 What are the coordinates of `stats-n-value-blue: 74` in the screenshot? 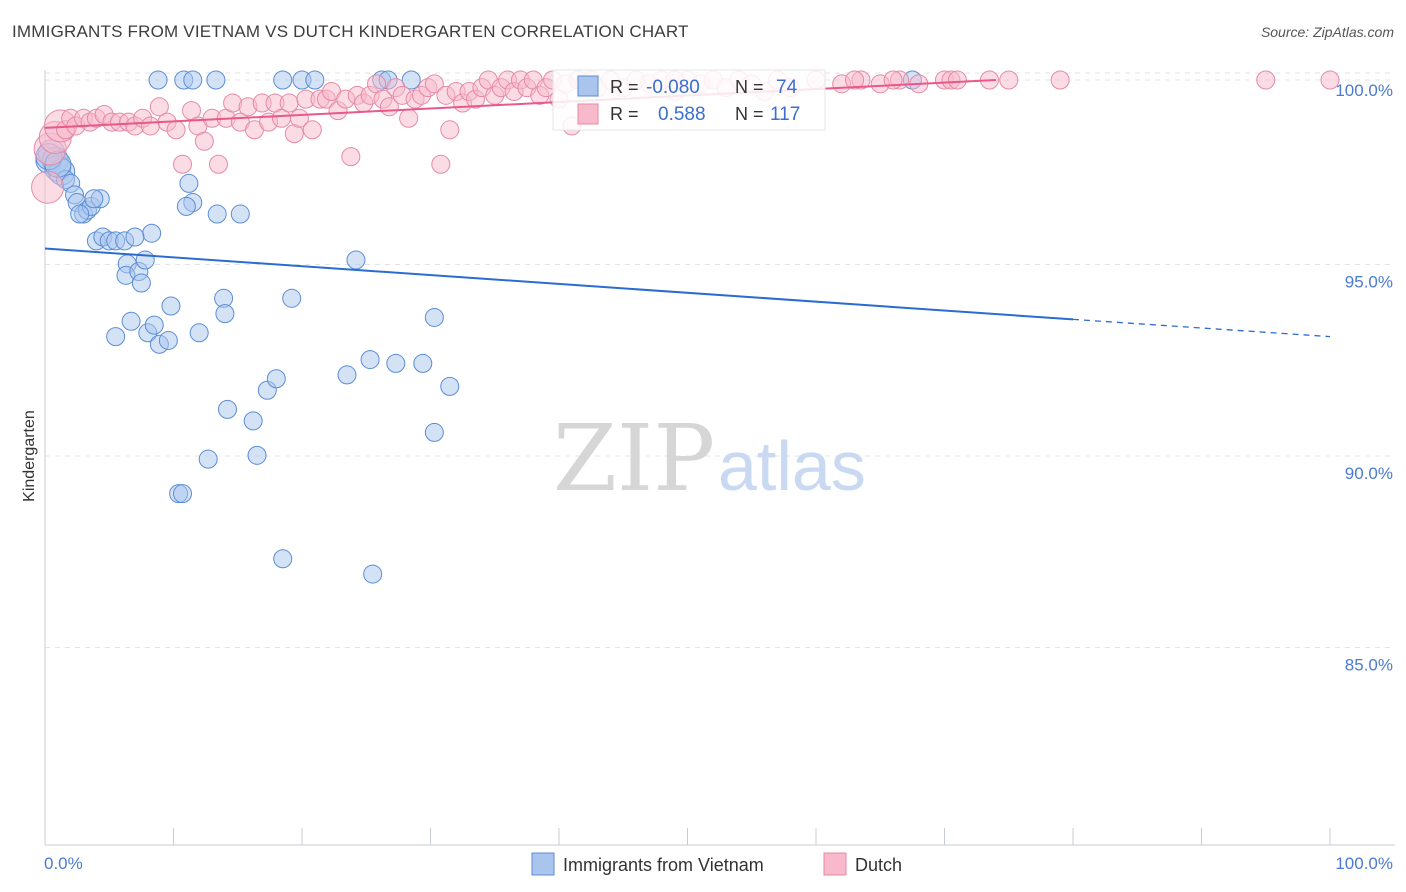 It's located at (787, 87).